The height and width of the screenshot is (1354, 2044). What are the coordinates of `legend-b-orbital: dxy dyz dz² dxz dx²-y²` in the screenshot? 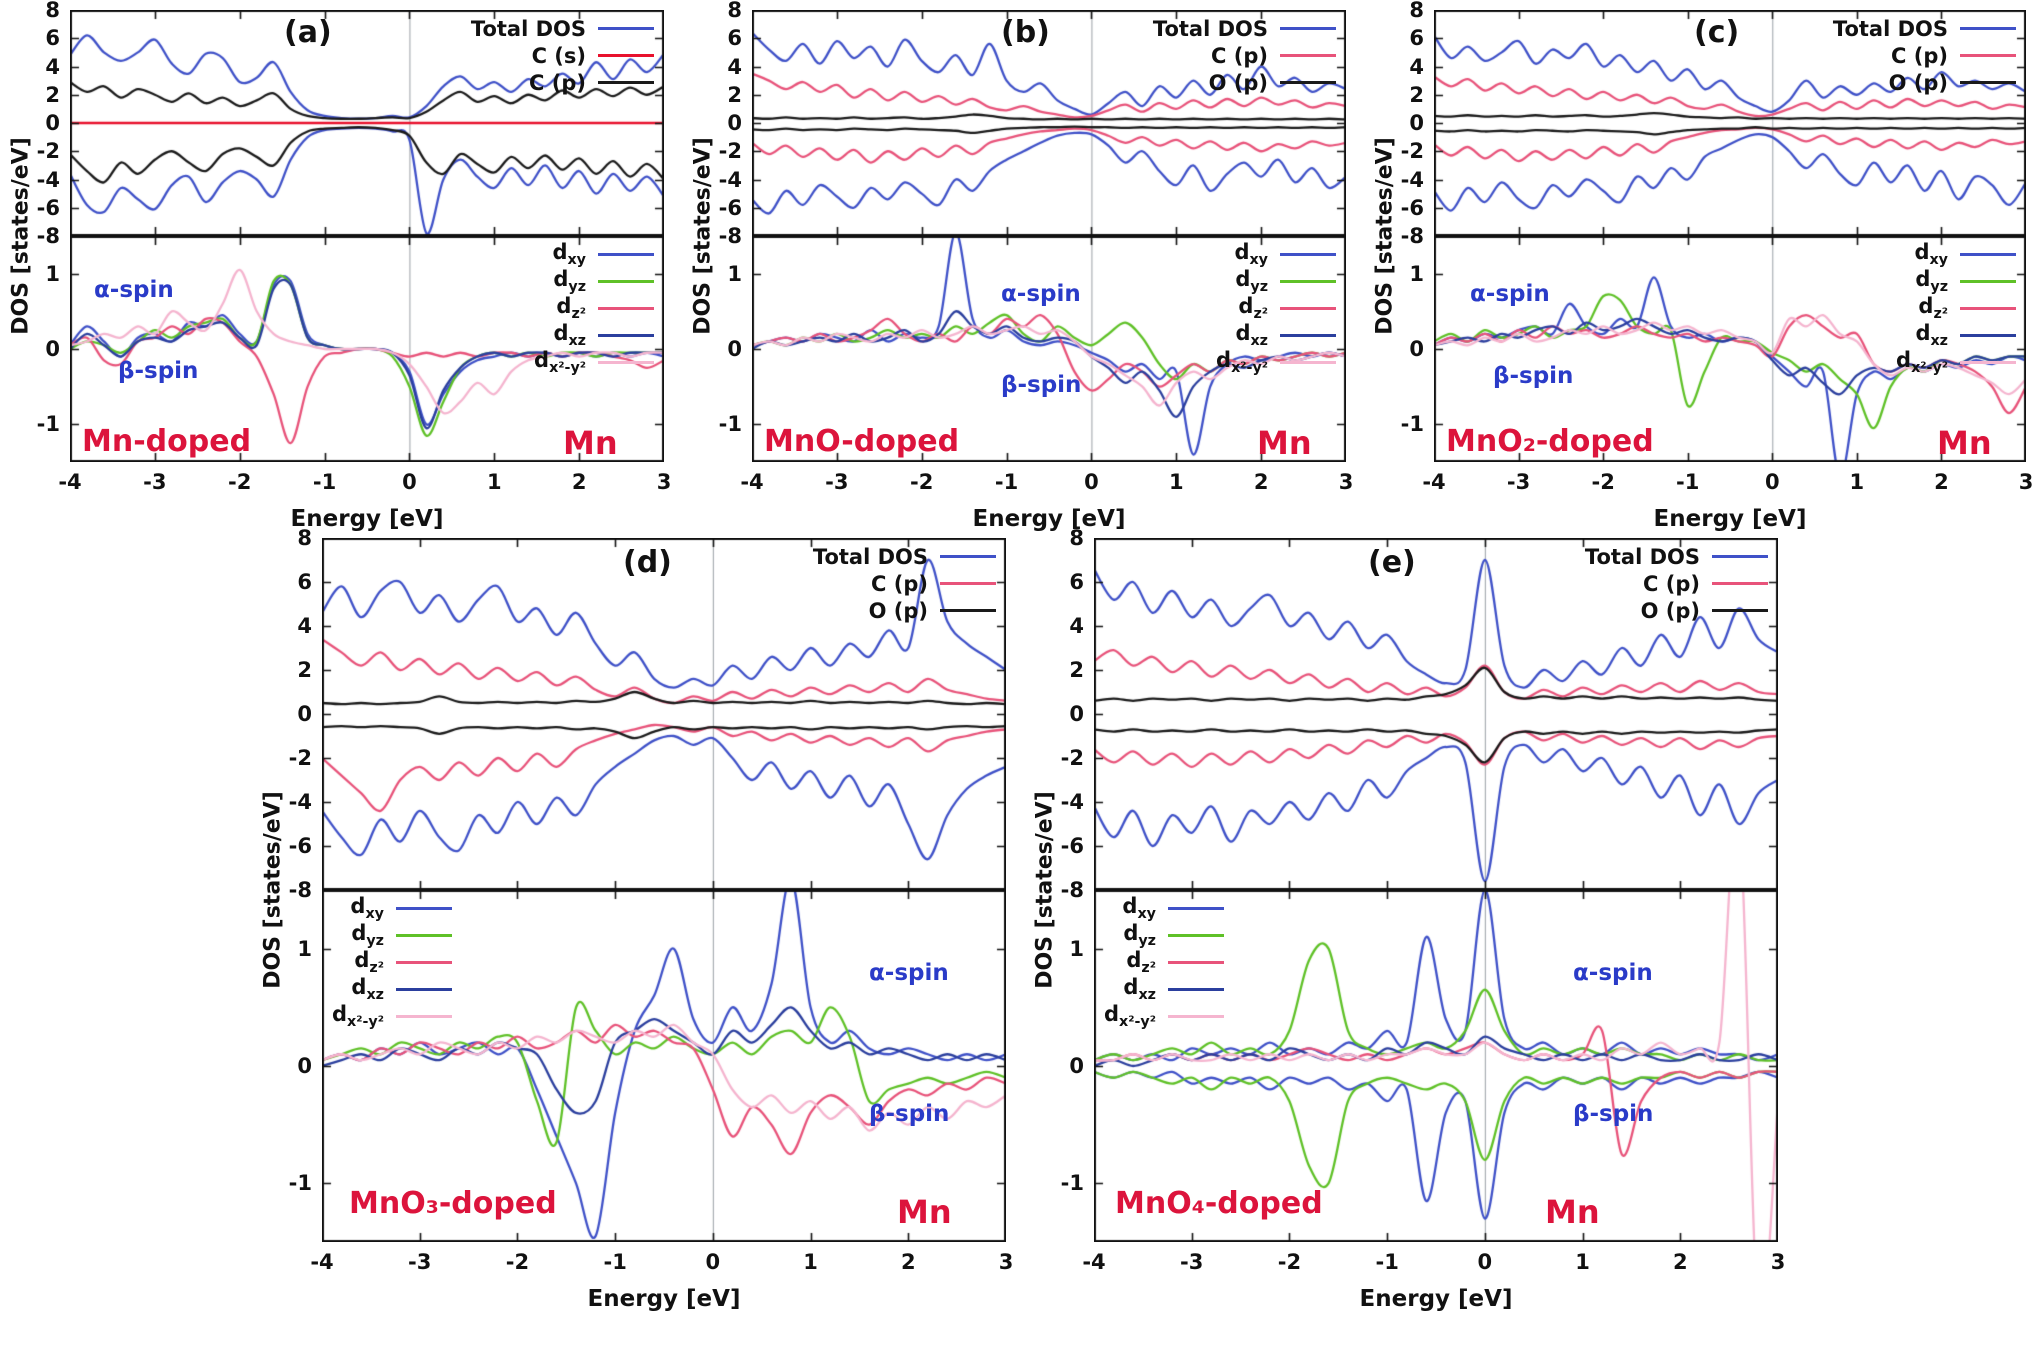 It's located at (1276, 308).